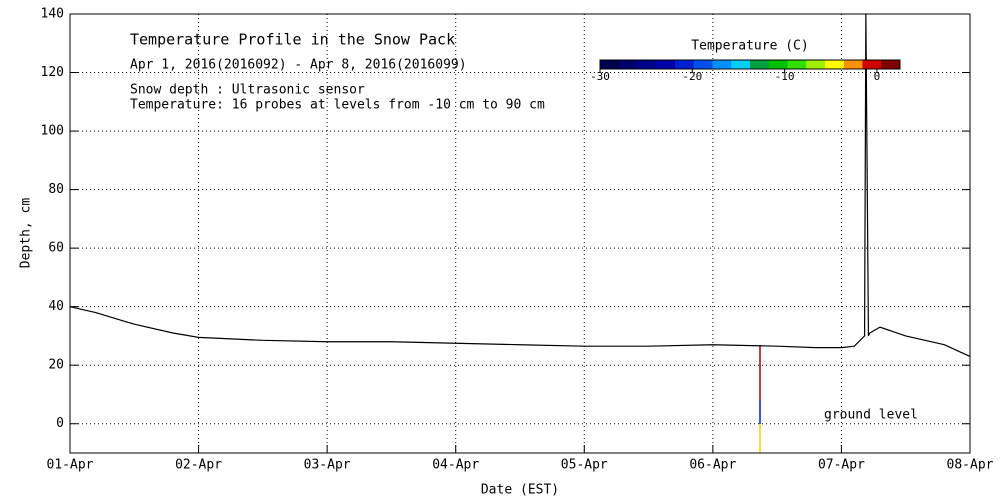  Describe the element at coordinates (60, 423) in the screenshot. I see `y-tick-label: 0` at that location.